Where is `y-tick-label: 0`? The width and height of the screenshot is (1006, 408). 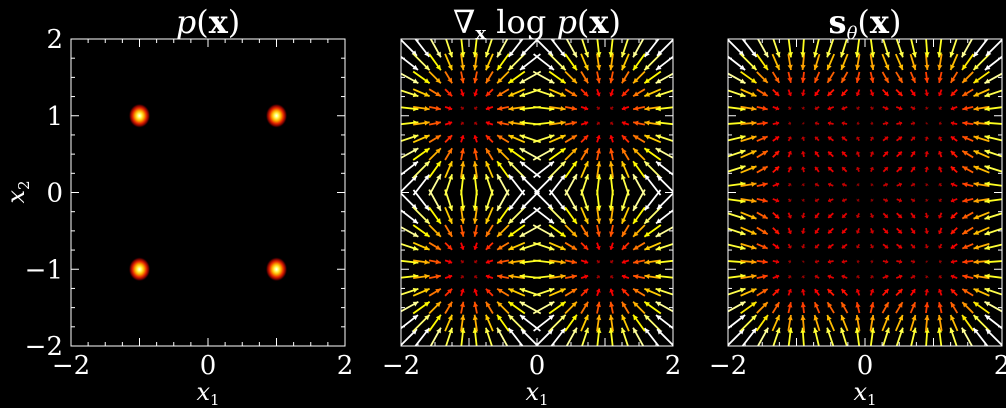
y-tick-label: 0 is located at coordinates (54, 194).